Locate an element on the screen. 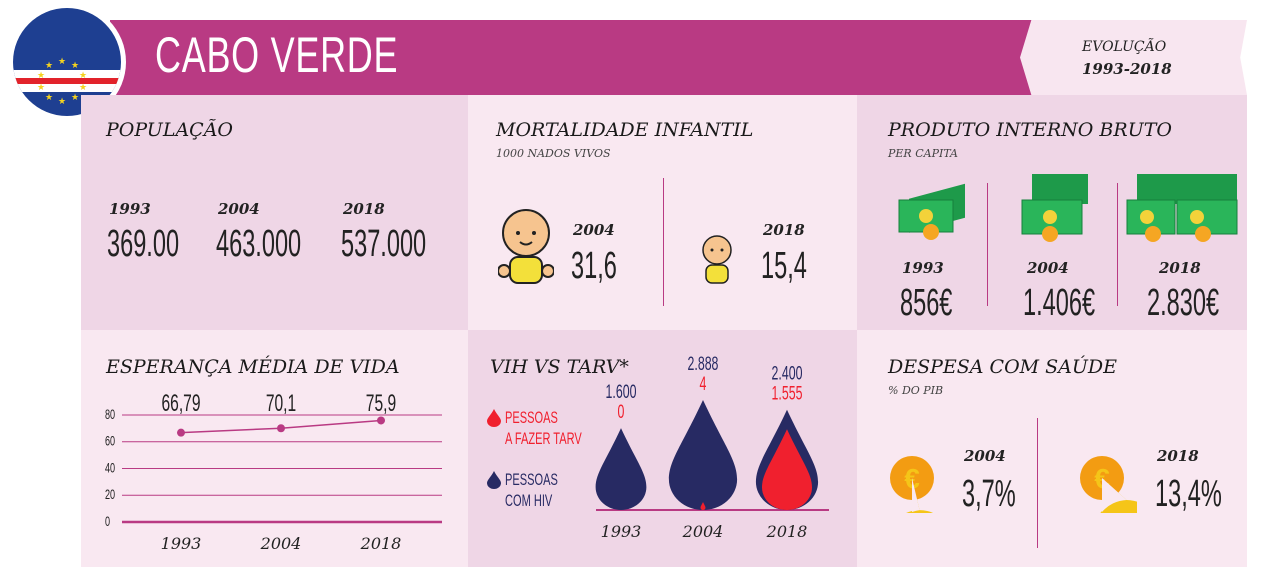 This screenshot has height=585, width=1264. mortality-value: 31,6 is located at coordinates (594, 266).